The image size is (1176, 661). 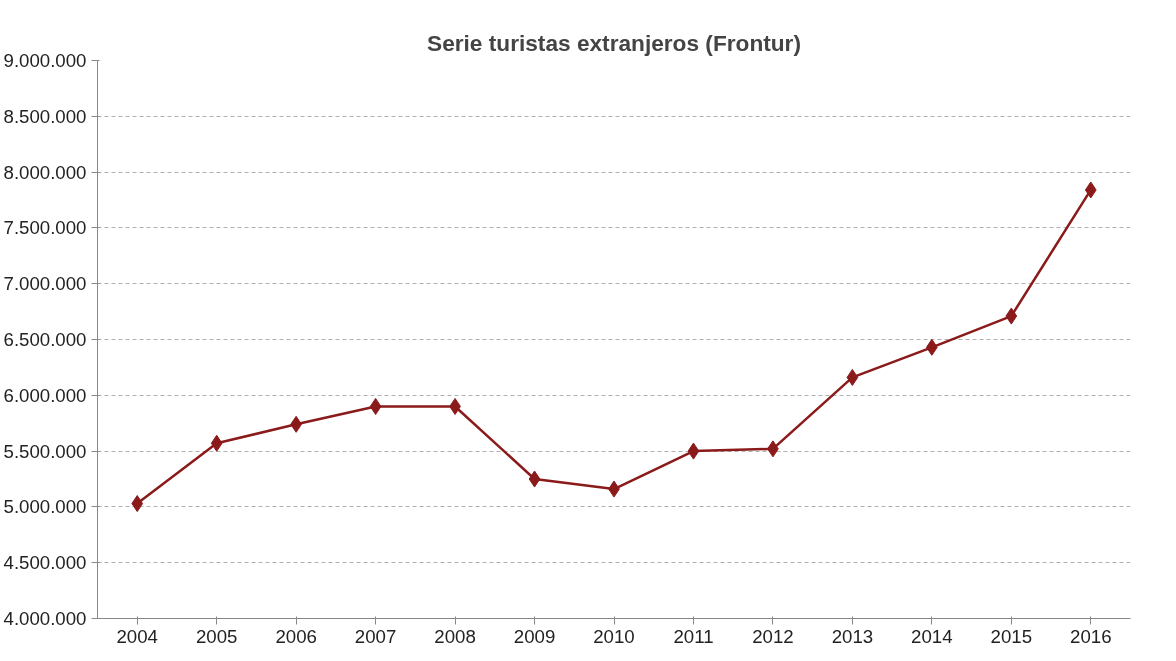 What do you see at coordinates (216, 636) in the screenshot?
I see `x-tick-label: 2005` at bounding box center [216, 636].